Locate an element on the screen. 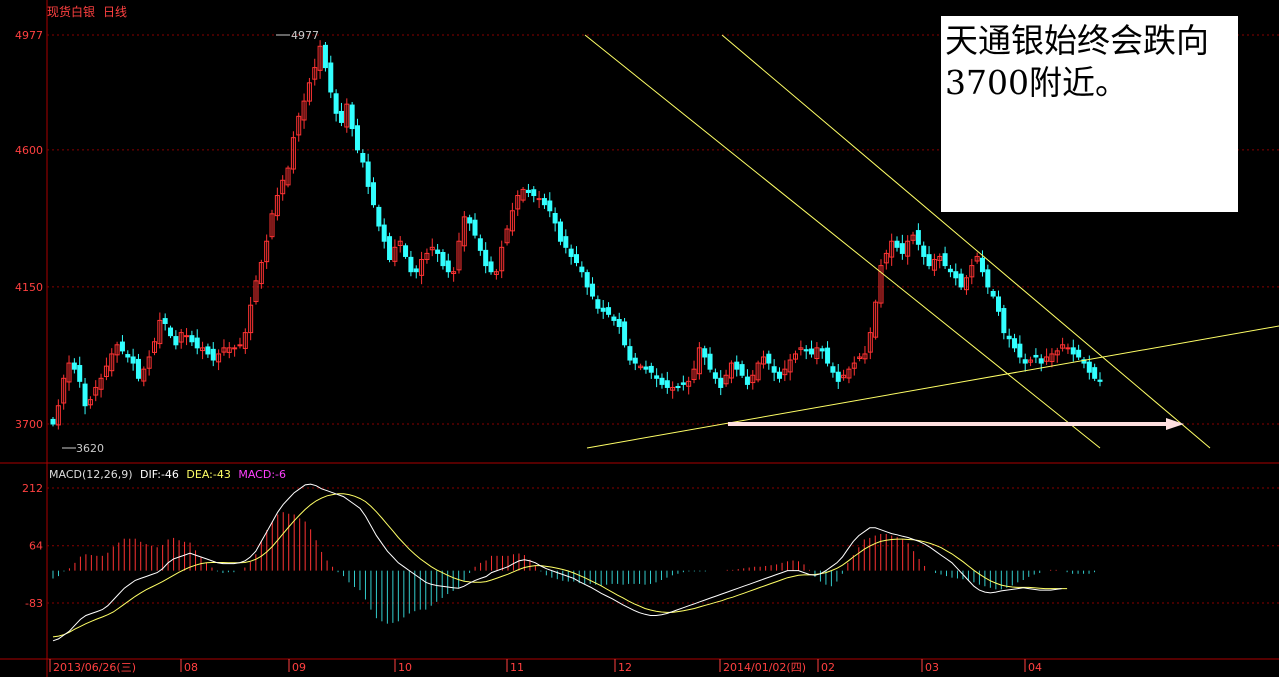 The image size is (1279, 677). price-tick-label: 3700 is located at coordinates (29, 424).